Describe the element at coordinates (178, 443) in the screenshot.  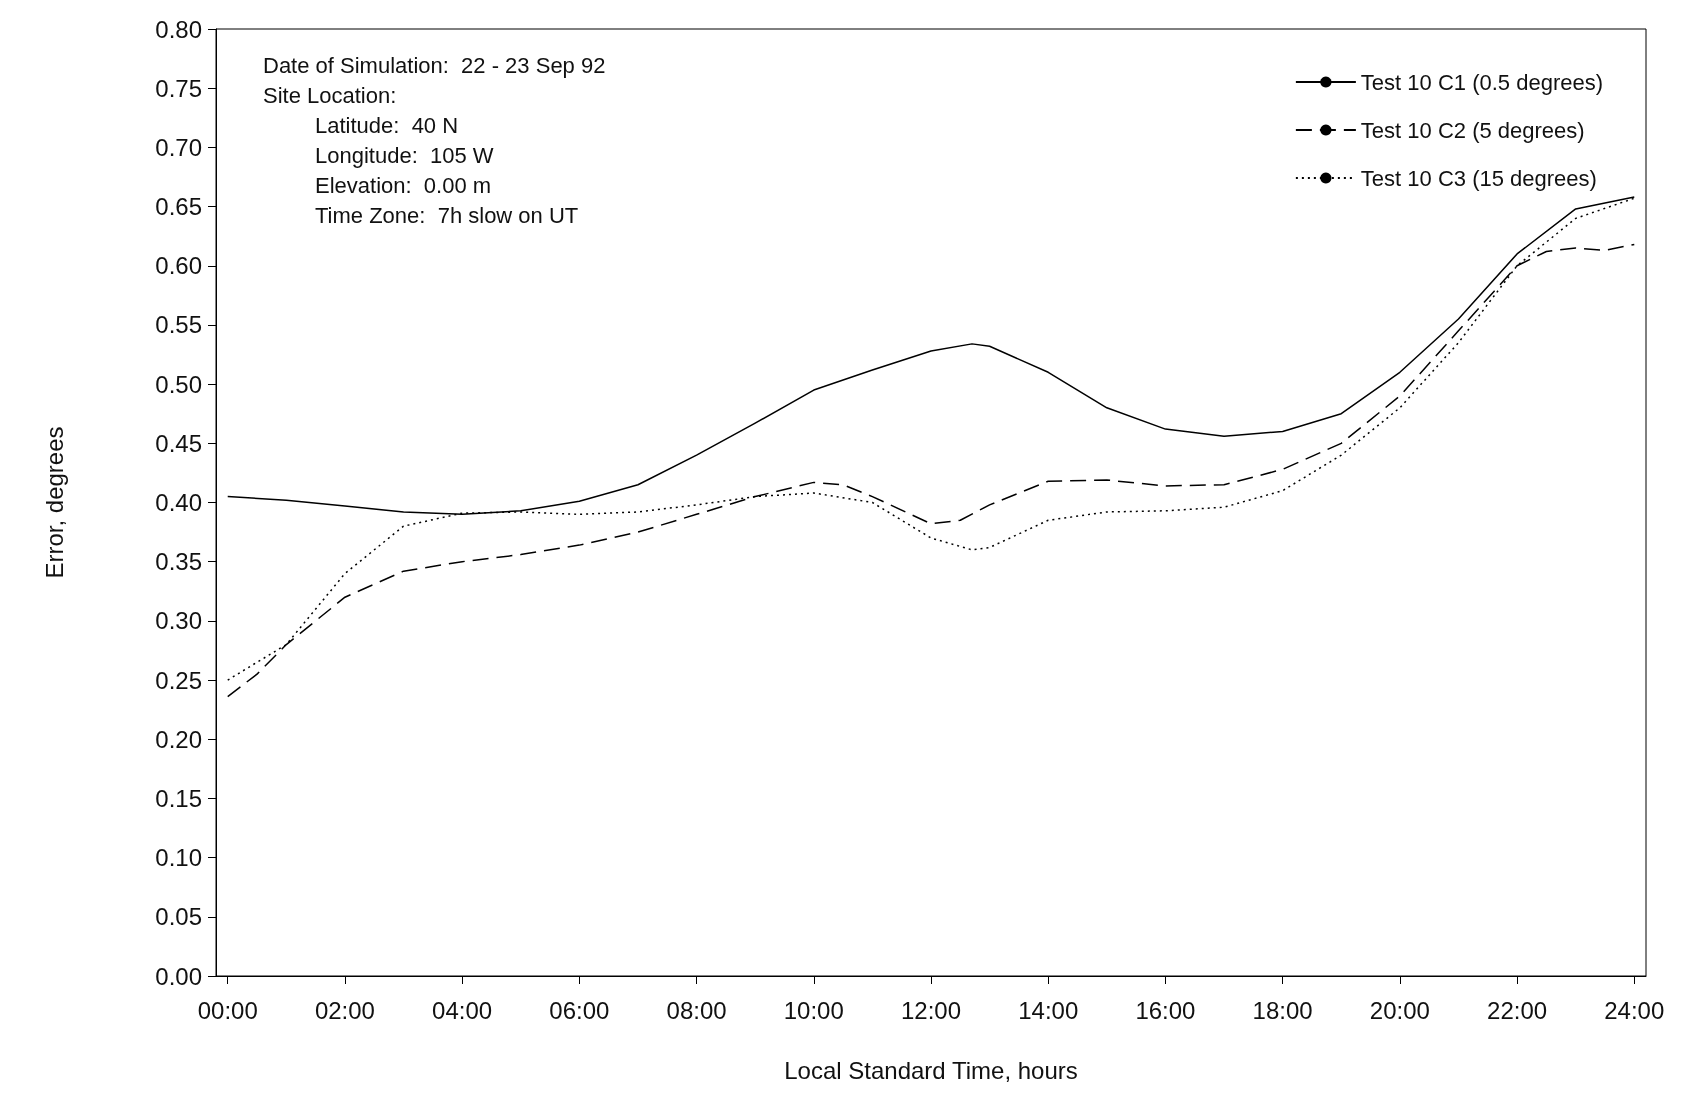
I see `y-tick-label: 0.45` at that location.